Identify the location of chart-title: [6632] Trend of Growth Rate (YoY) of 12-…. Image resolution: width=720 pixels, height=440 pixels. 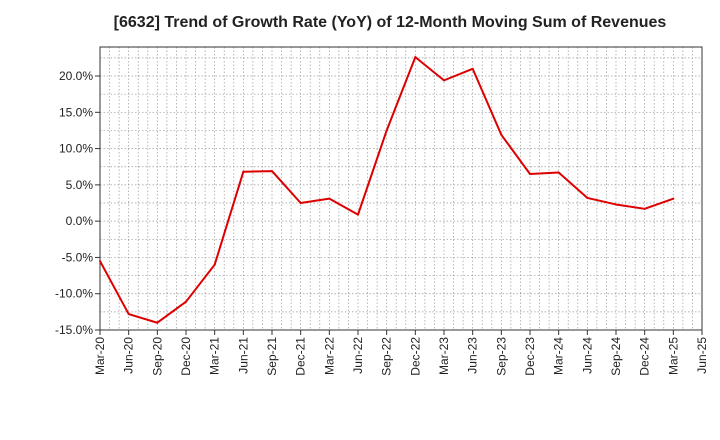
(390, 22).